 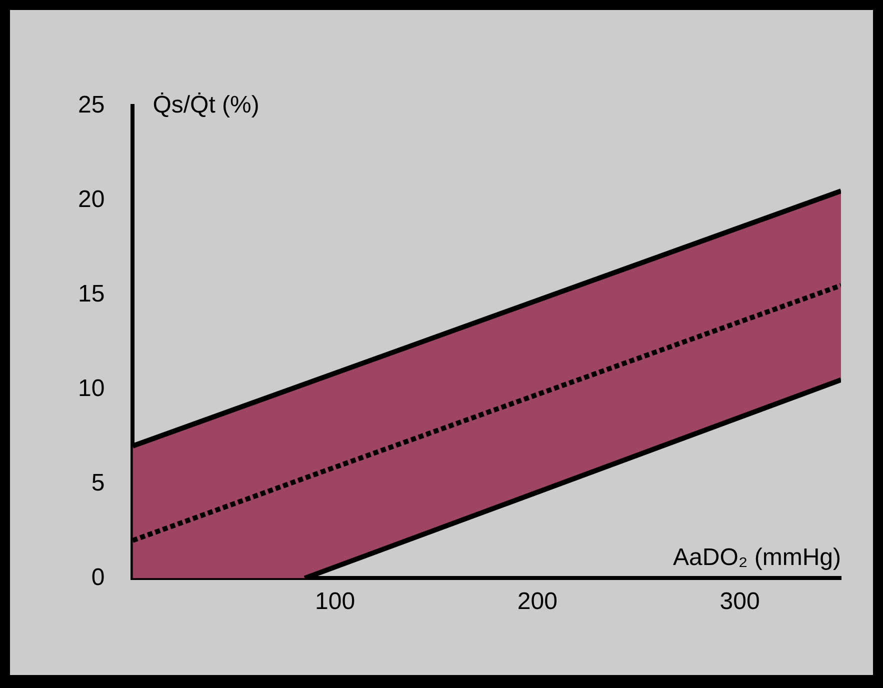 What do you see at coordinates (335, 602) in the screenshot?
I see `x-tick-label: 100` at bounding box center [335, 602].